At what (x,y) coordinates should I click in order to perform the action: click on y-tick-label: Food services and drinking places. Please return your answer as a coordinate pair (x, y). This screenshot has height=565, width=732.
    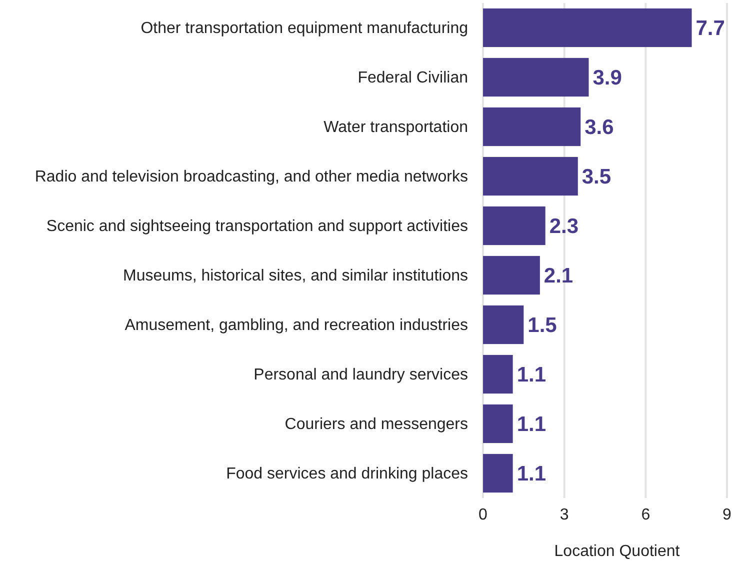
    Looking at the image, I should click on (347, 473).